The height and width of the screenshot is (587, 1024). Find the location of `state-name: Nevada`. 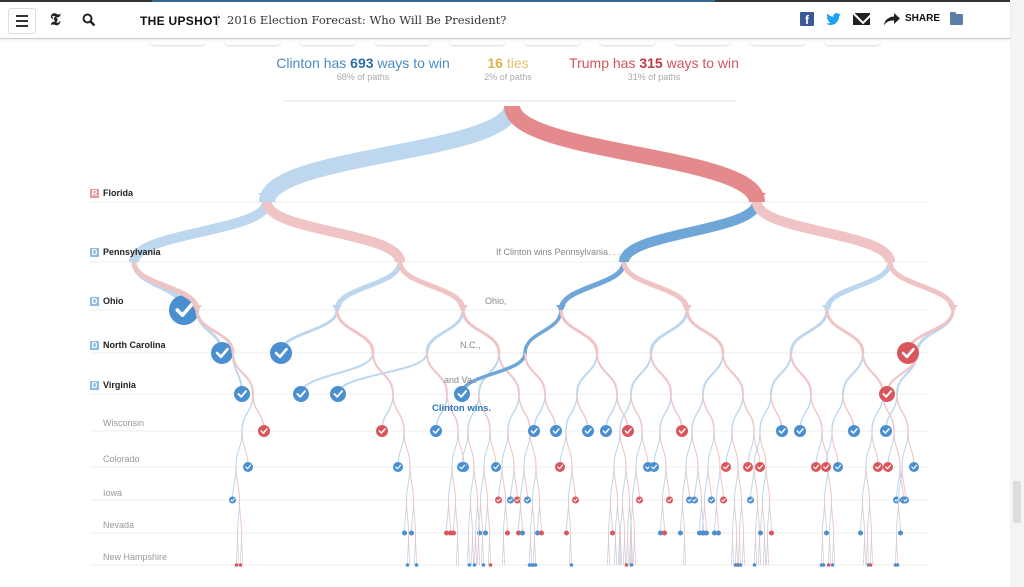

state-name: Nevada is located at coordinates (119, 525).